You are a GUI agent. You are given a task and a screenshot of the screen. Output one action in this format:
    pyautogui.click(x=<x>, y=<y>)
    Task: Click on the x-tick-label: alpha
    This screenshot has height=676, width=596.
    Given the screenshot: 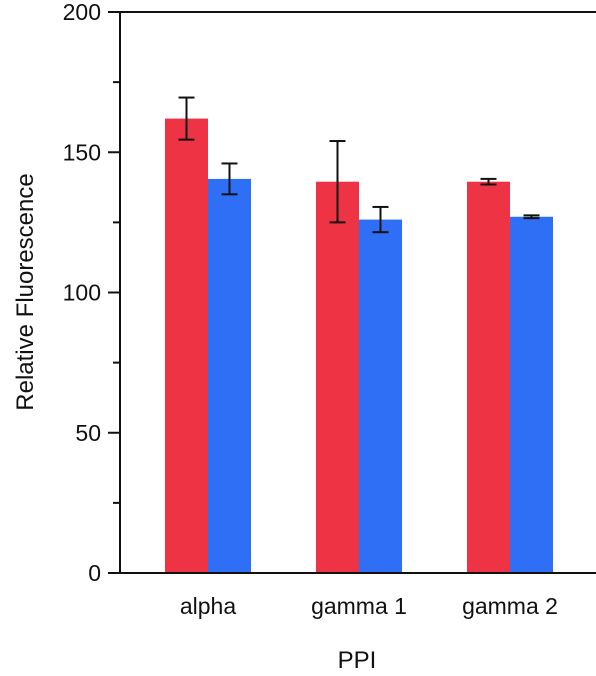 What is the action you would take?
    pyautogui.click(x=208, y=606)
    